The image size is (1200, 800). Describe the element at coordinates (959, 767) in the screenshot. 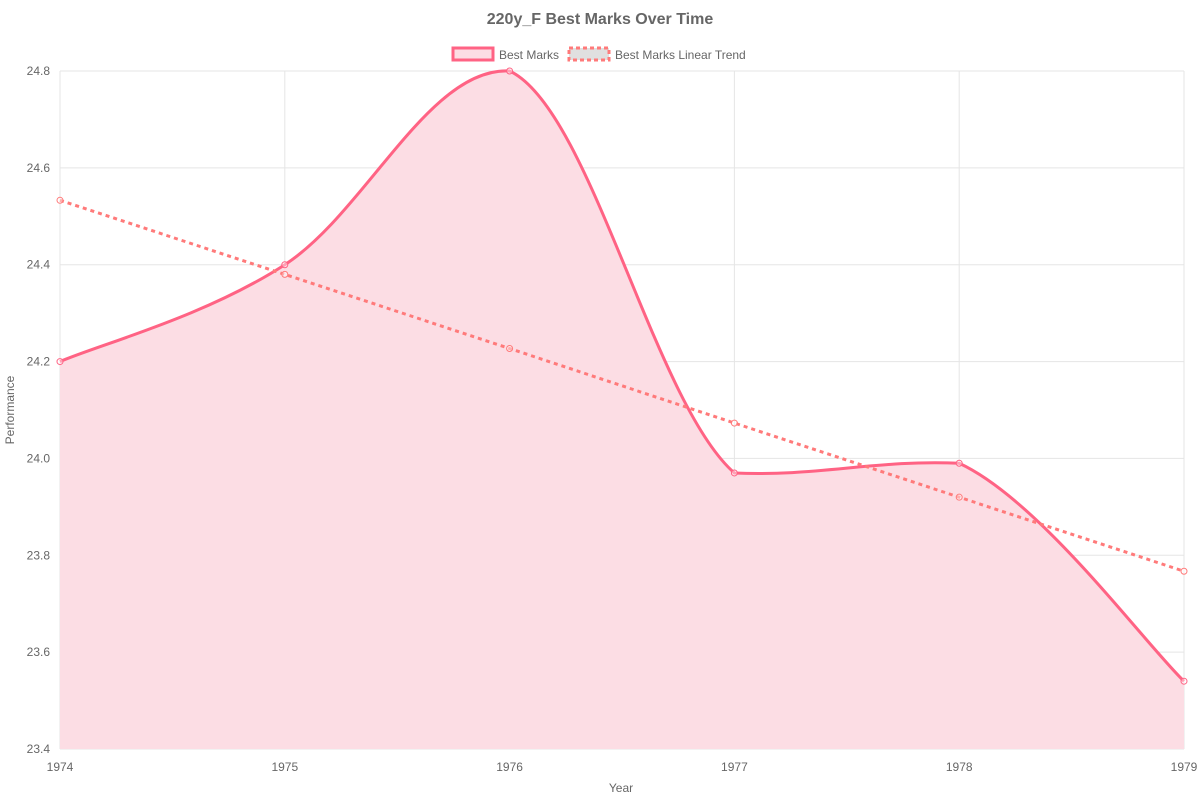

I see `x-tick-label: 1978` at that location.